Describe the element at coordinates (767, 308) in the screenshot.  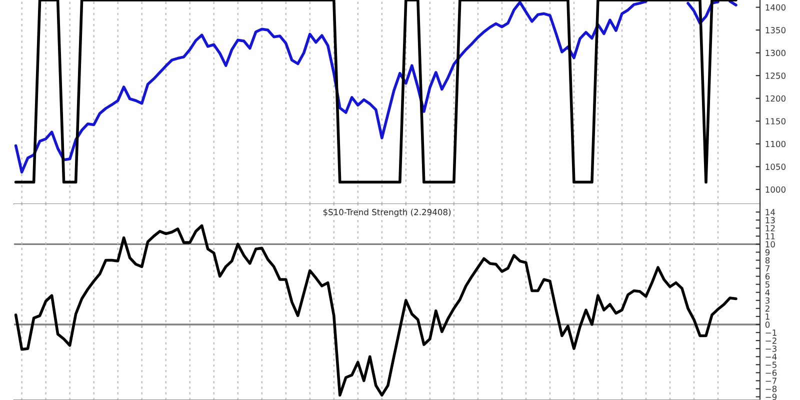
I see `y-tick-label: 2` at that location.